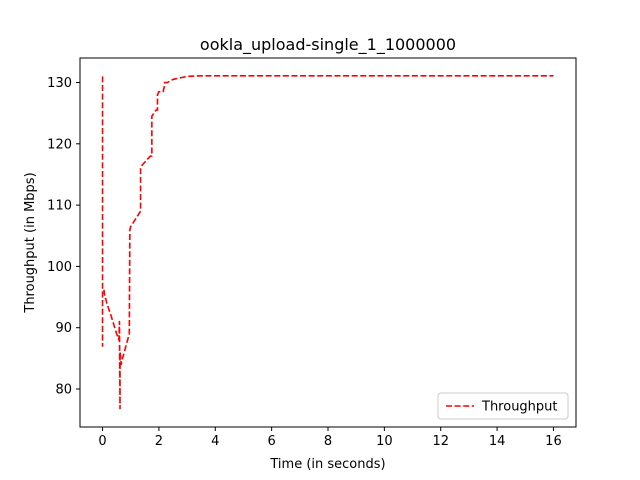 The image size is (640, 480). I want to click on legend: Throughput, so click(503, 406).